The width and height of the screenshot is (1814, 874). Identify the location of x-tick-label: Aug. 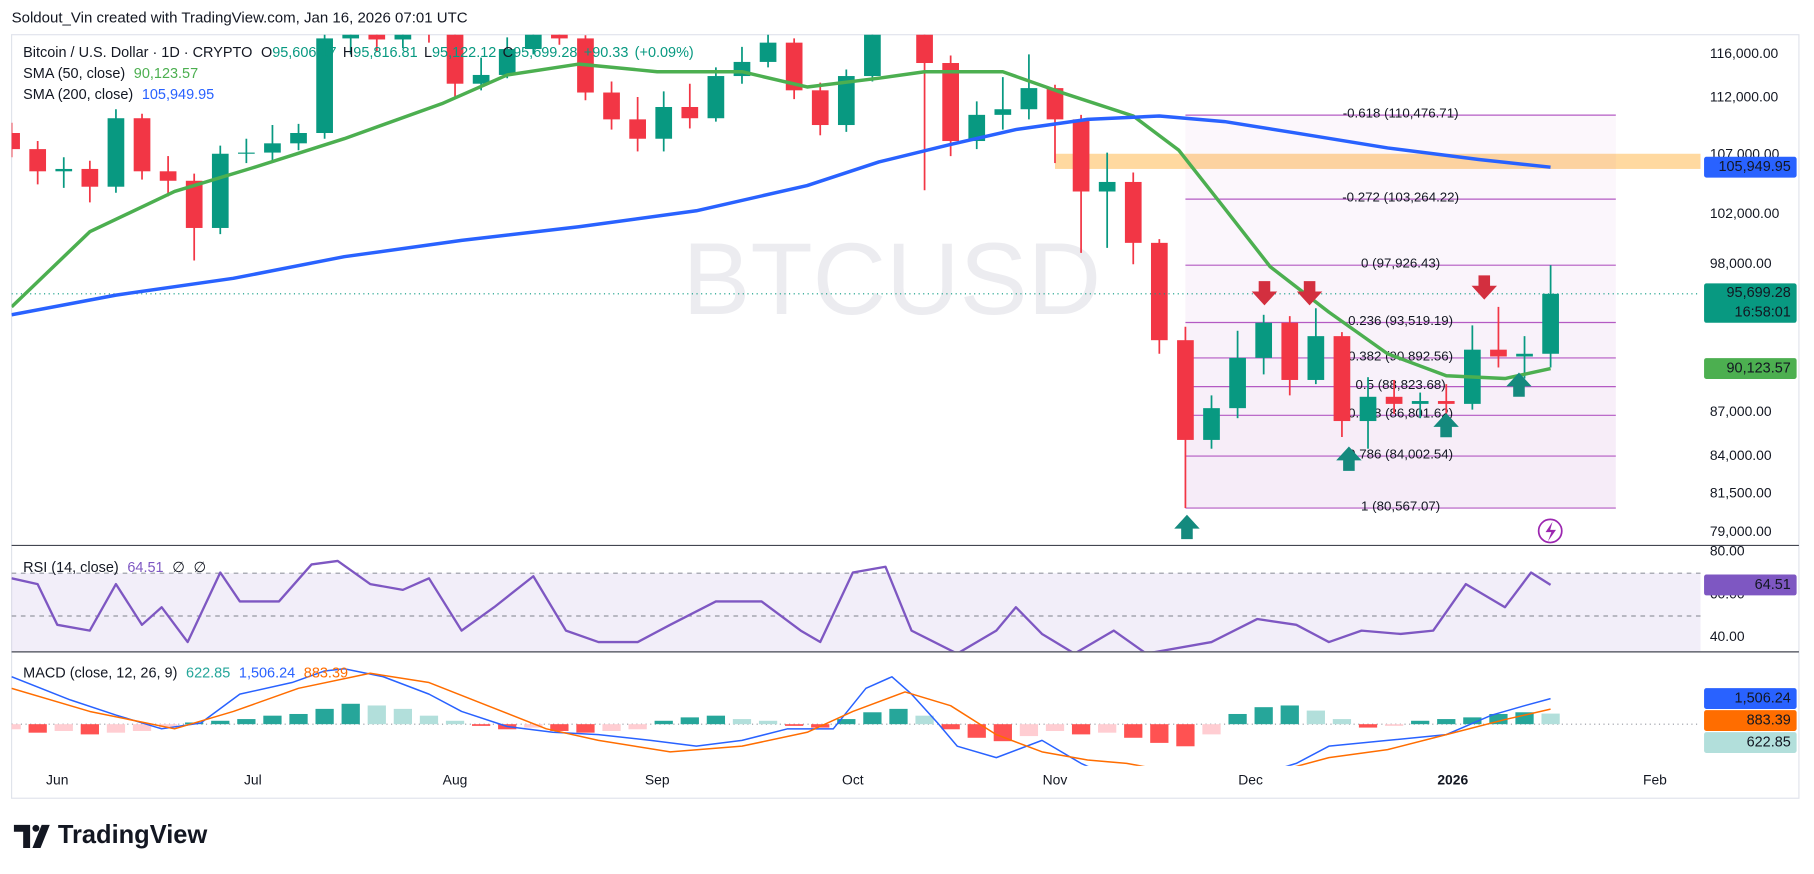
(455, 780).